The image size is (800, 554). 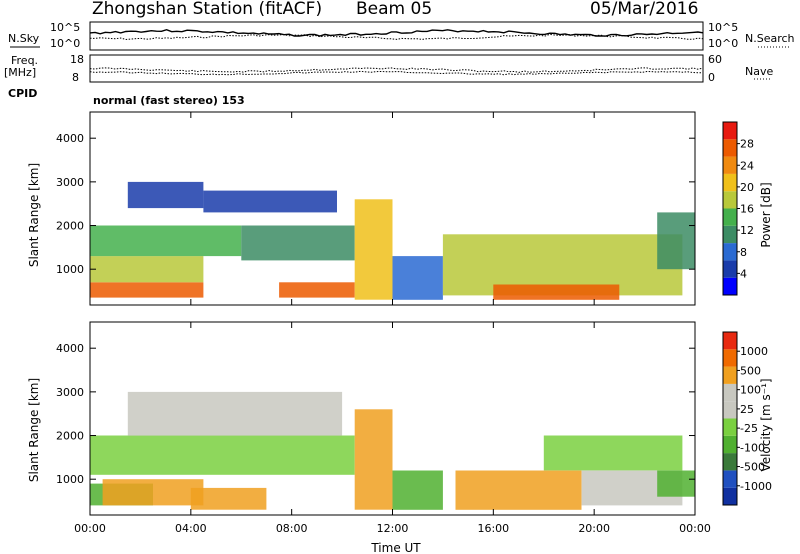 I want to click on colorbar-tick-label: -500, so click(x=752, y=467).